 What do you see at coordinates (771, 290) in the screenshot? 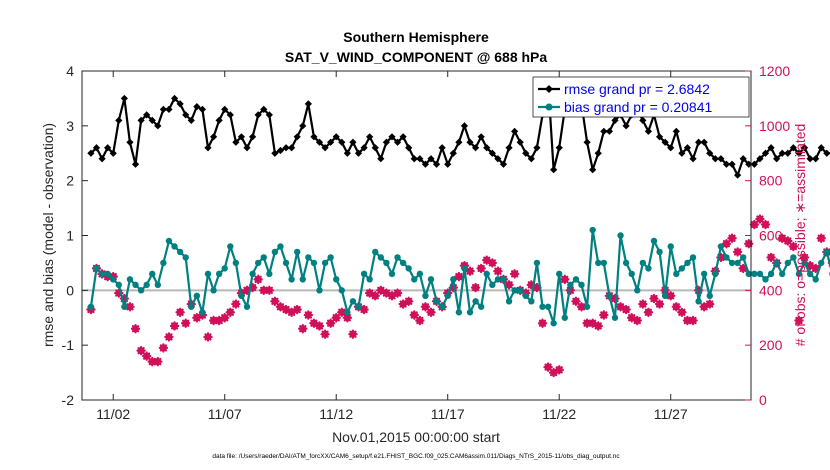
I see `y-right-tick-label: 400` at bounding box center [771, 290].